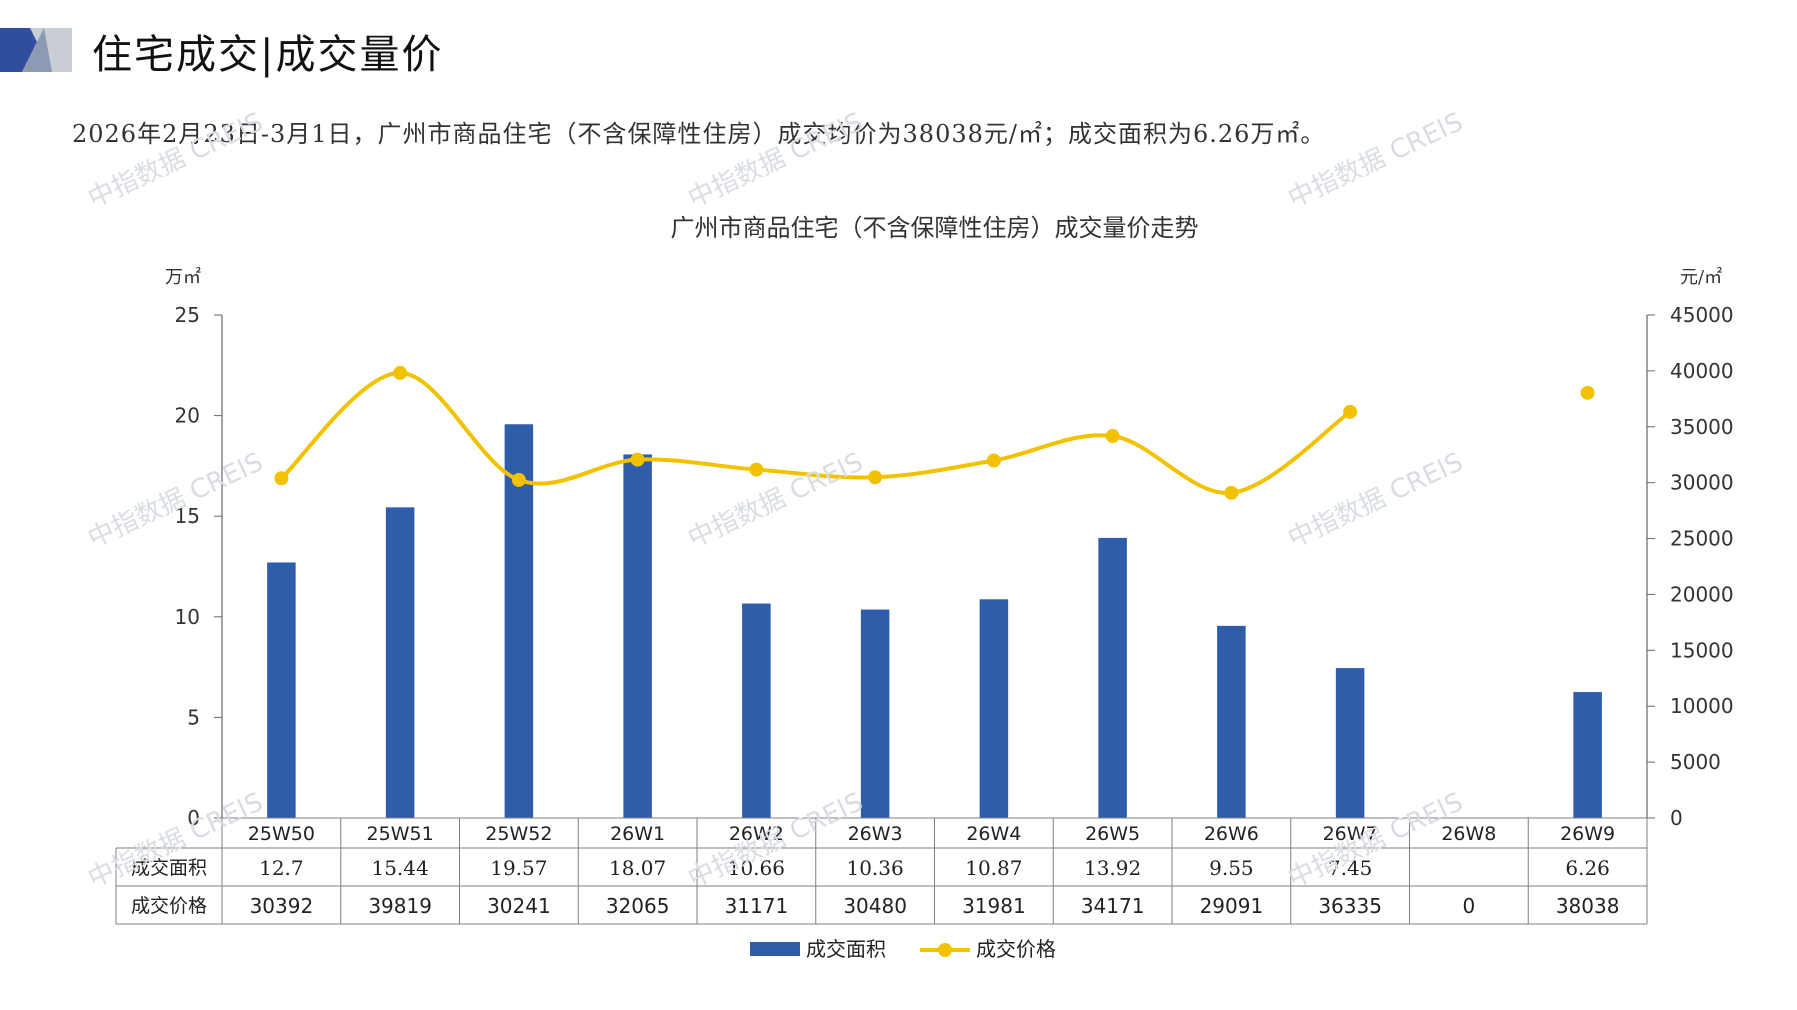 The width and height of the screenshot is (1797, 1010). Describe the element at coordinates (875, 713) in the screenshot. I see `bar-26W3` at that location.